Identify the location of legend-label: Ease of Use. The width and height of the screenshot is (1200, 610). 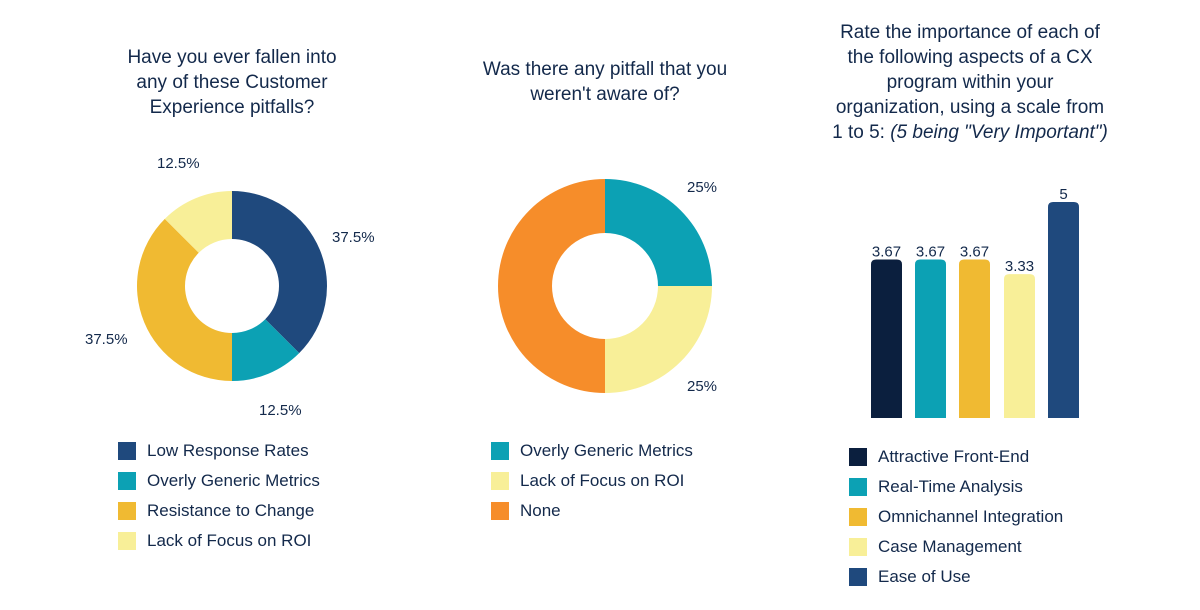
(924, 576).